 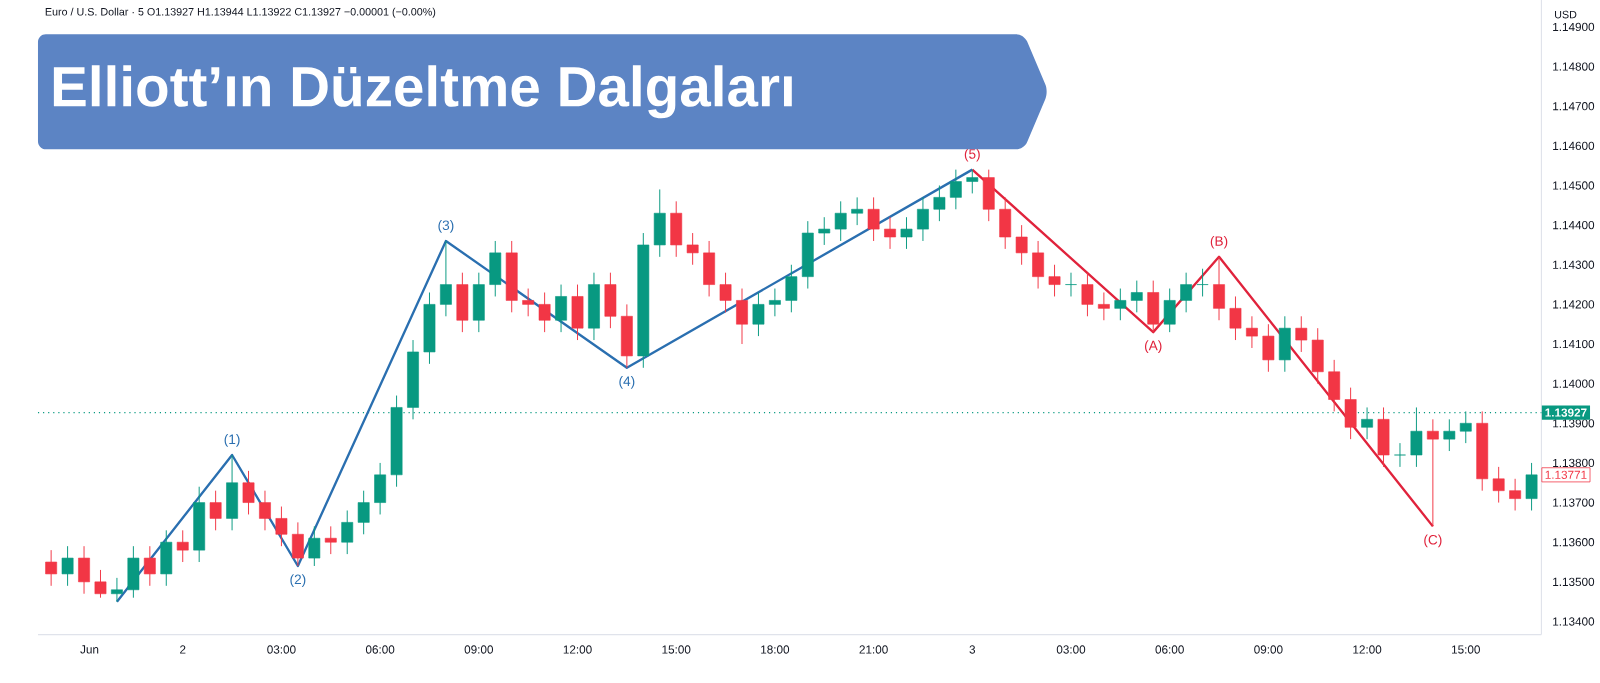 I want to click on annotation: (4), so click(x=627, y=382).